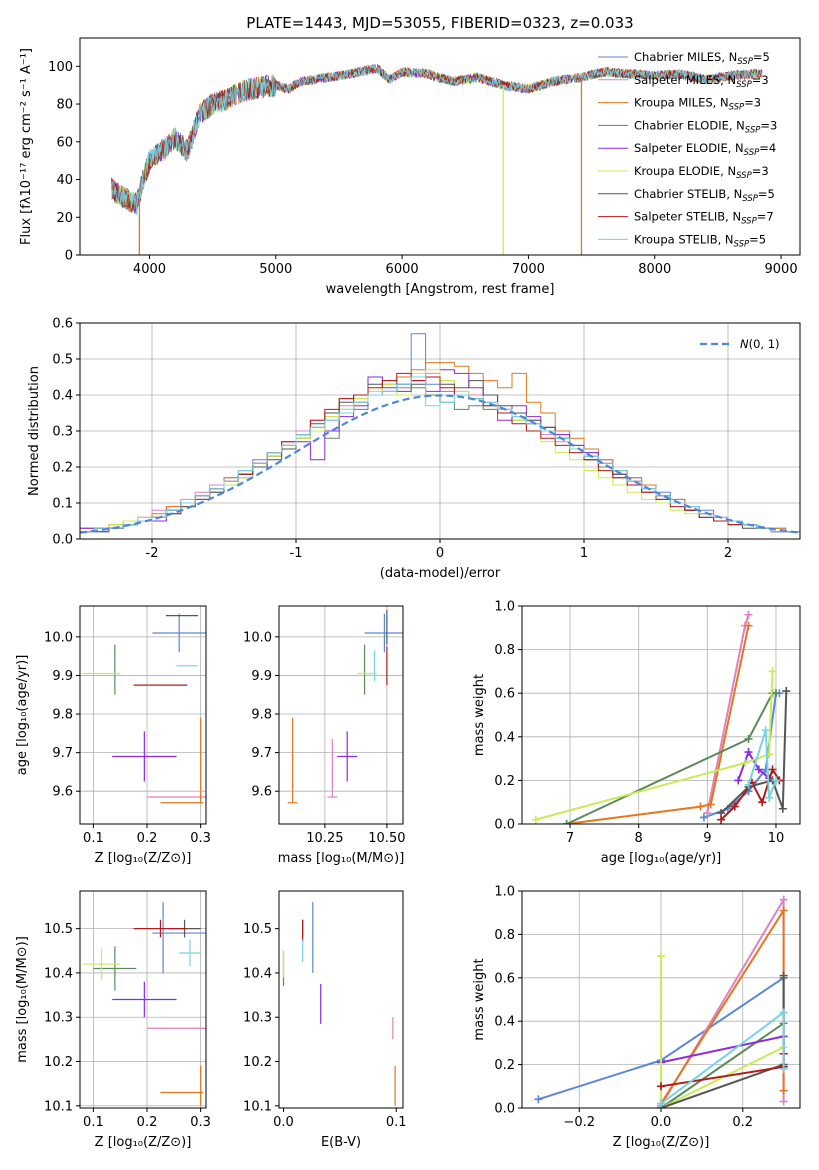 This screenshot has width=819, height=1170. Describe the element at coordinates (402, 269) in the screenshot. I see `x-tick-label: 6000` at that location.